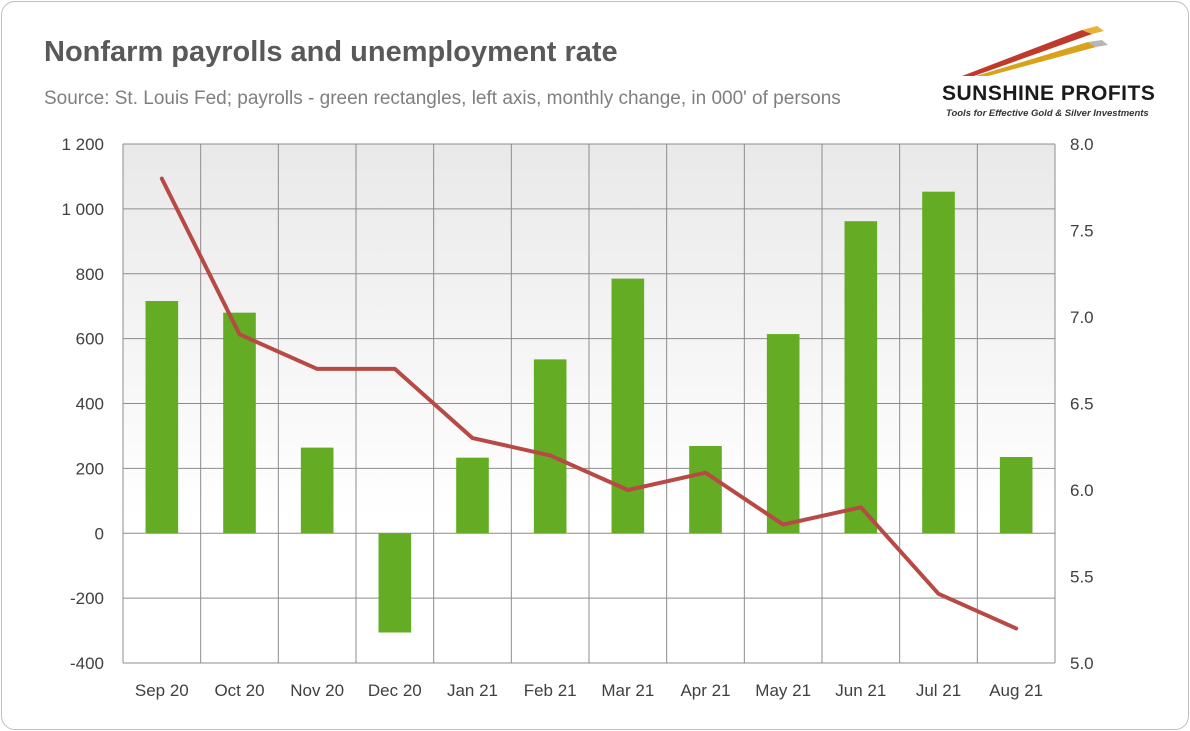  I want to click on right-axis-tick-label: 5.0, so click(1082, 663).